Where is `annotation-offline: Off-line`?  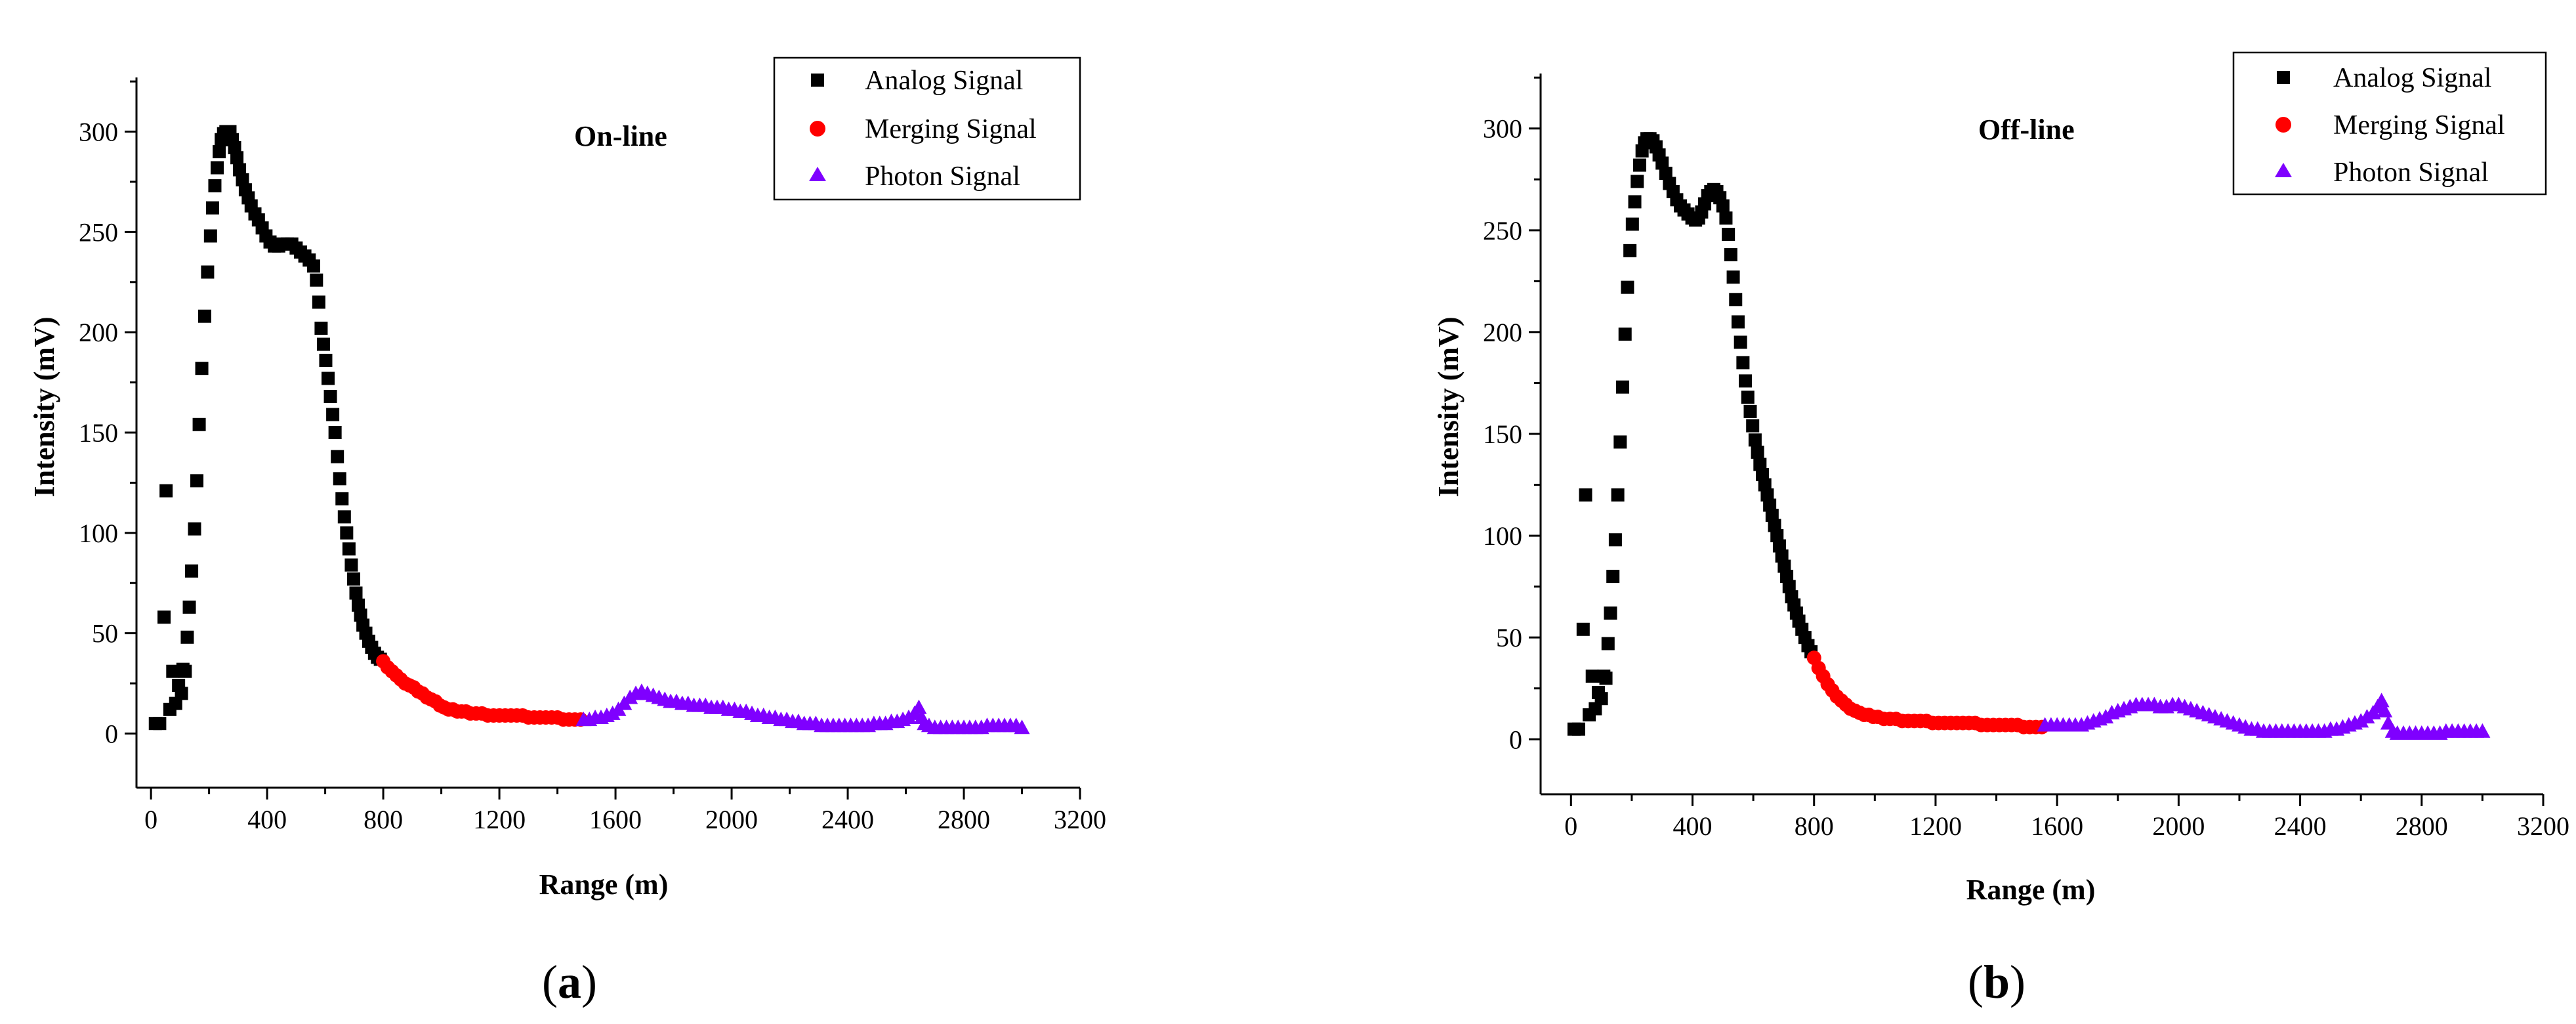 annotation-offline: Off-line is located at coordinates (2027, 130).